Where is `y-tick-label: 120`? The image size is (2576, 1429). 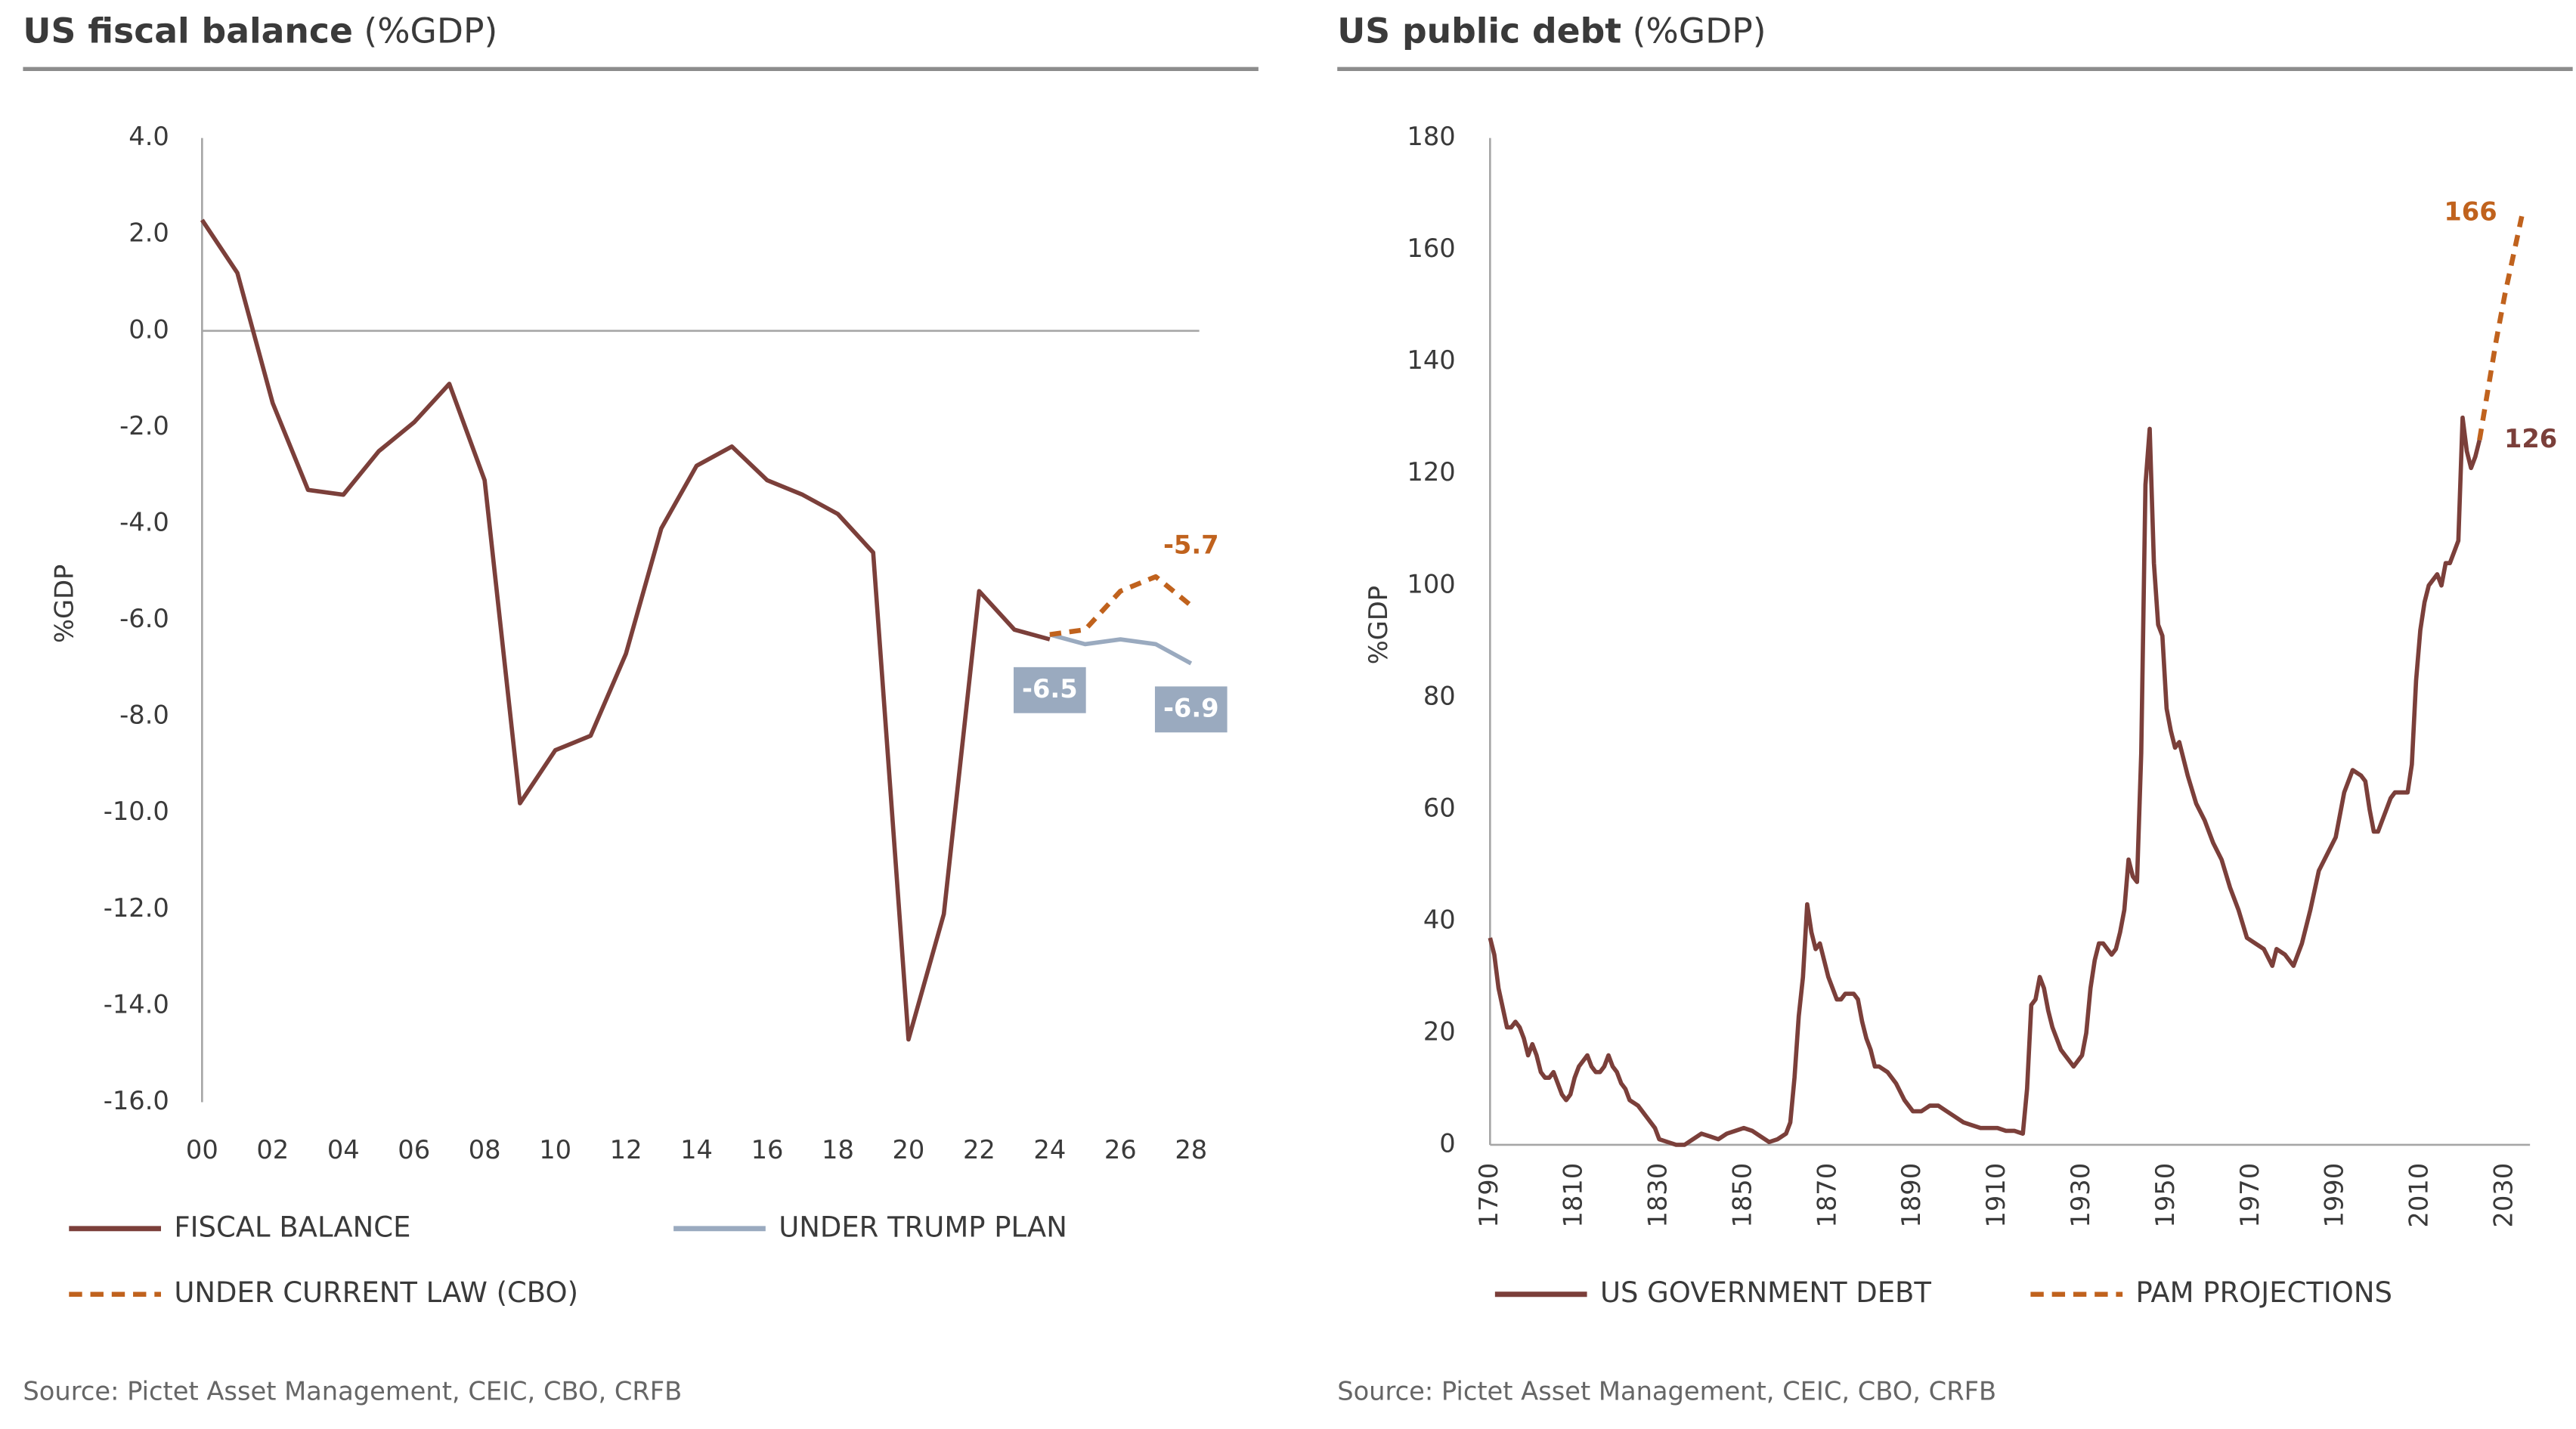
y-tick-label: 120 is located at coordinates (1431, 472).